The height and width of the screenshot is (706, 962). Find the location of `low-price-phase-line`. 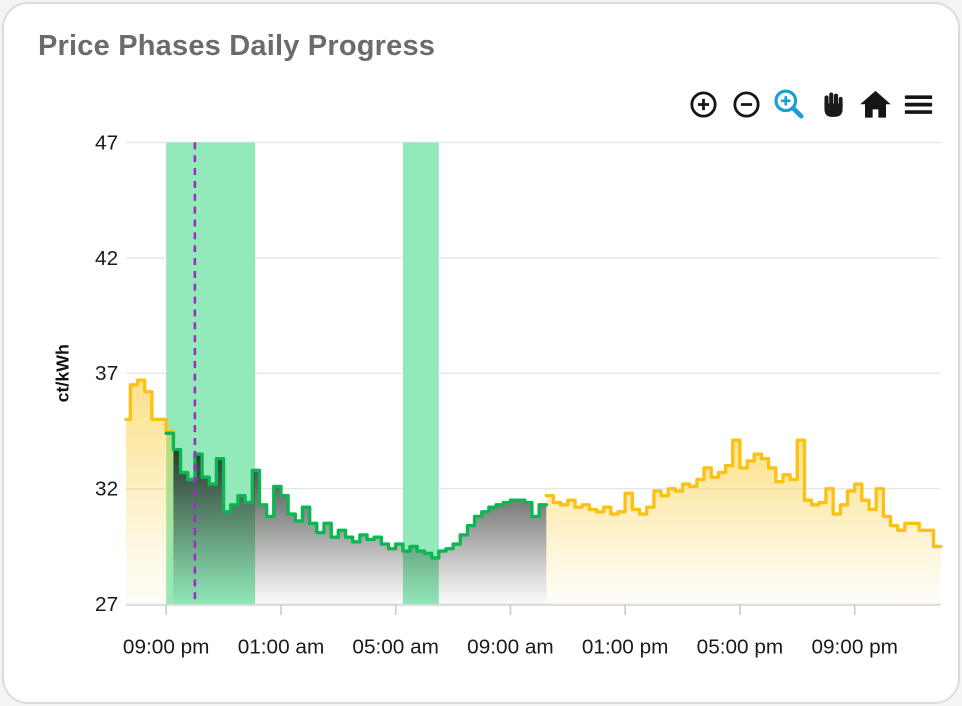

low-price-phase-line is located at coordinates (356, 495).